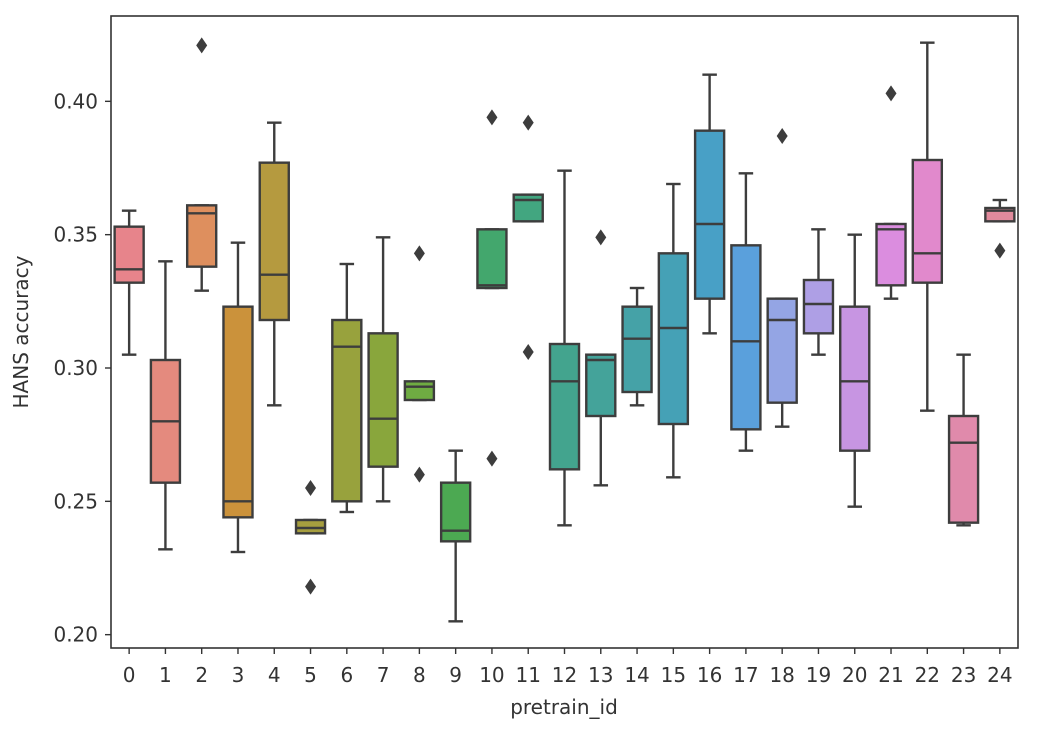 This screenshot has height=738, width=1058. Describe the element at coordinates (383, 675) in the screenshot. I see `x-tick-label: 7` at that location.